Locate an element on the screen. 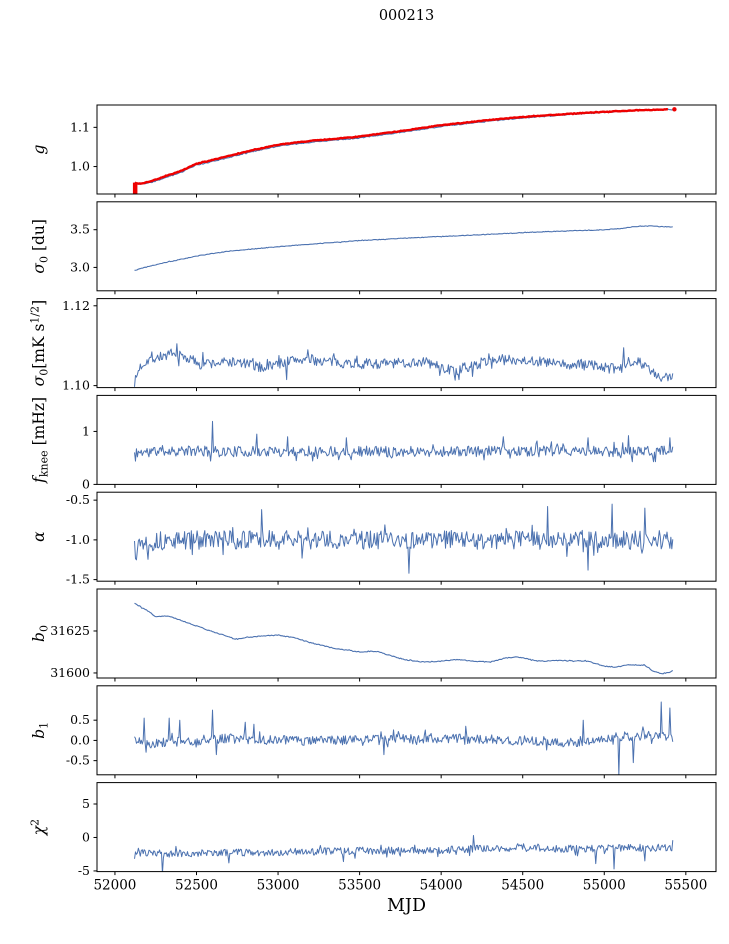 The width and height of the screenshot is (729, 944). y-tick-label: 0.0 is located at coordinates (80, 739).